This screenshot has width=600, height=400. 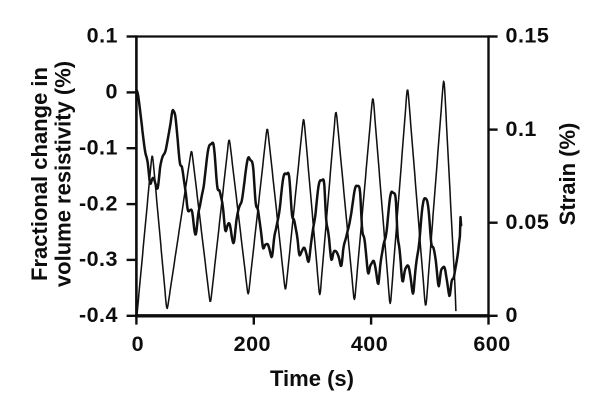 What do you see at coordinates (98, 259) in the screenshot?
I see `svg-text: -0.3` at bounding box center [98, 259].